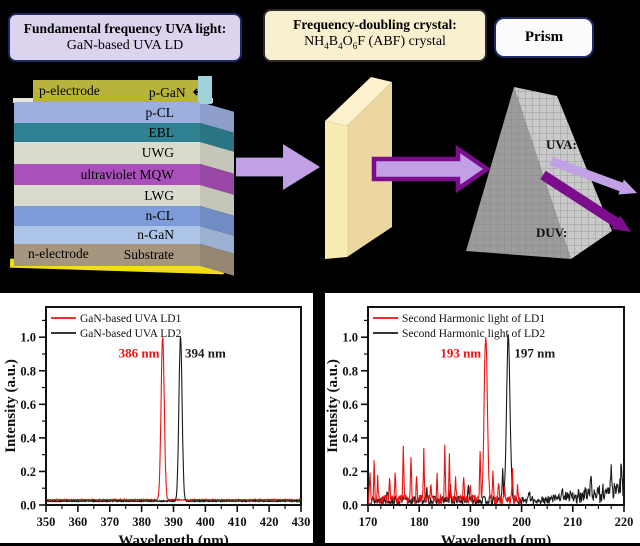 Image resolution: width=640 pixels, height=546 pixels. Describe the element at coordinates (107, 255) in the screenshot. I see `device-layer: Substrate` at that location.